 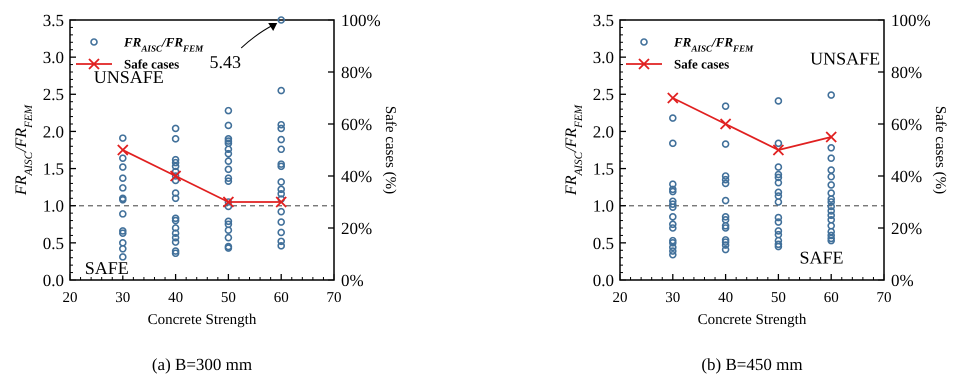 I want to click on text: (a) B=300 mm, so click(x=202, y=364).